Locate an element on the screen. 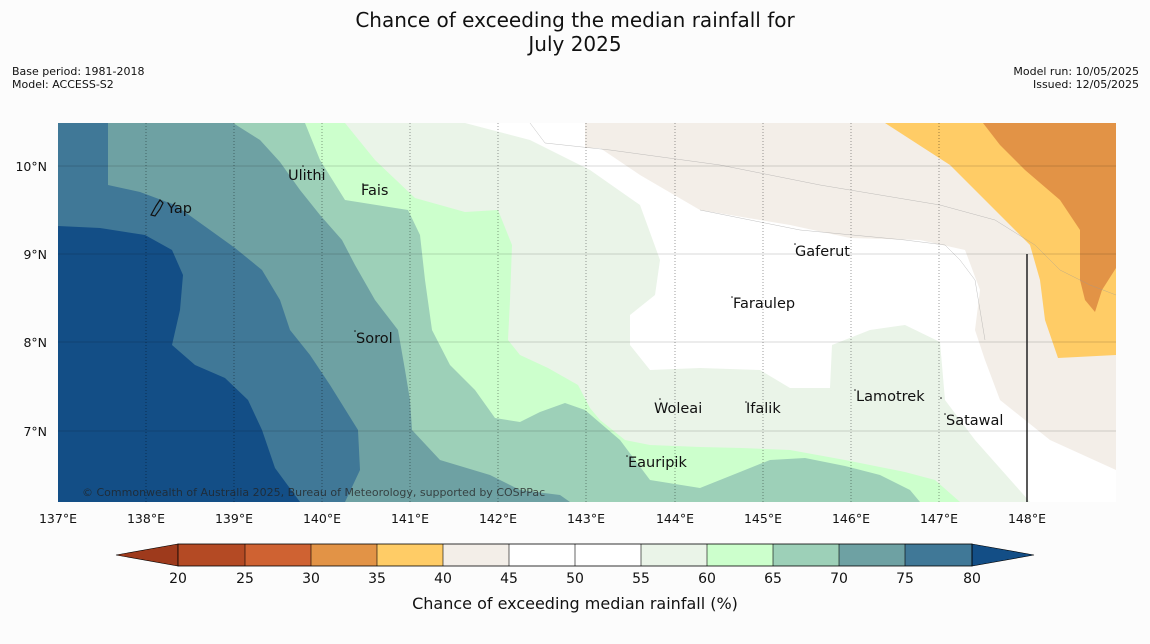 Image resolution: width=1150 pixels, height=644 pixels. yap-island-shape is located at coordinates (157, 208).